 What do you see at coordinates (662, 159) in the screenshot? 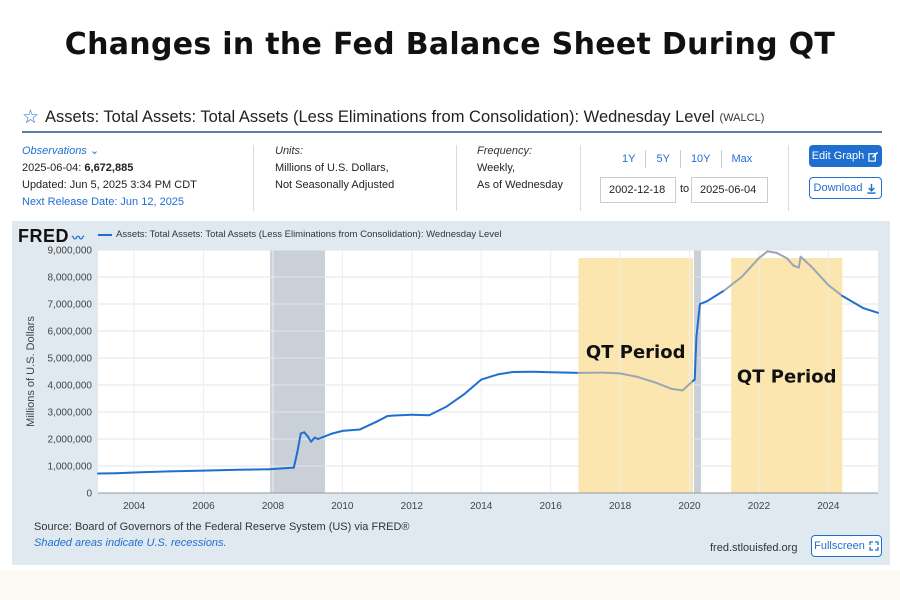
I see `range-5y: 5Y` at bounding box center [662, 159].